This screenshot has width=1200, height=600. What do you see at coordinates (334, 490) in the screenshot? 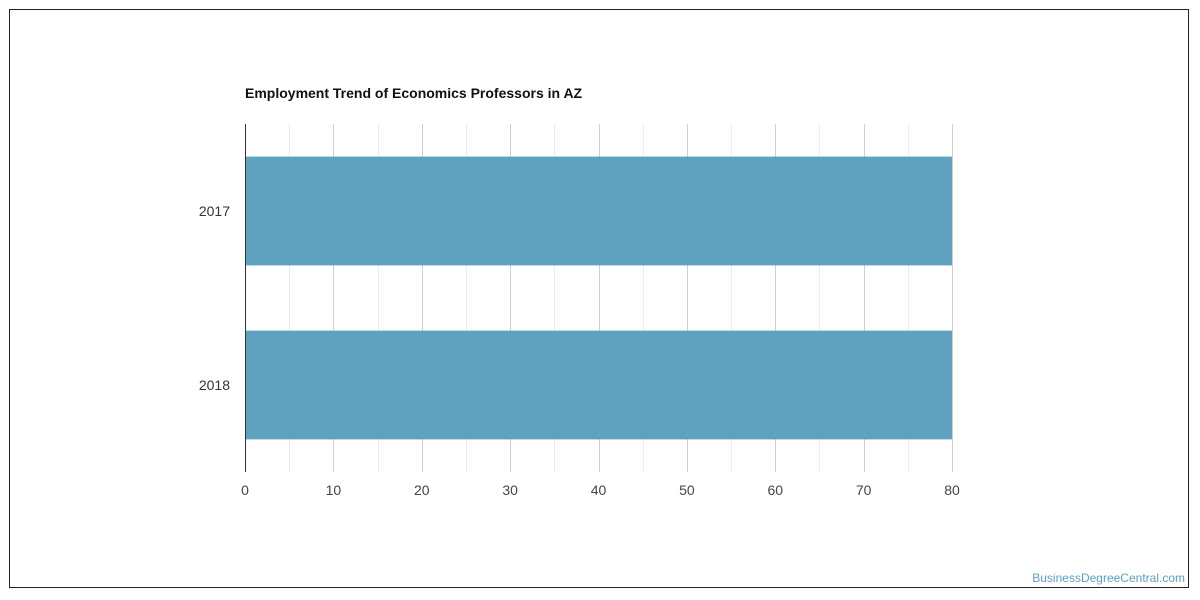
I see `x-tick-label: 10` at bounding box center [334, 490].